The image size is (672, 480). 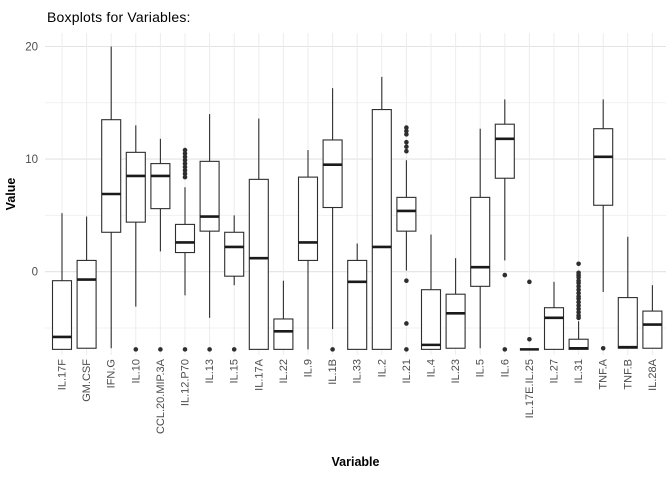 I want to click on boxplot-CCL.20.MIP.3A, so click(x=160, y=245).